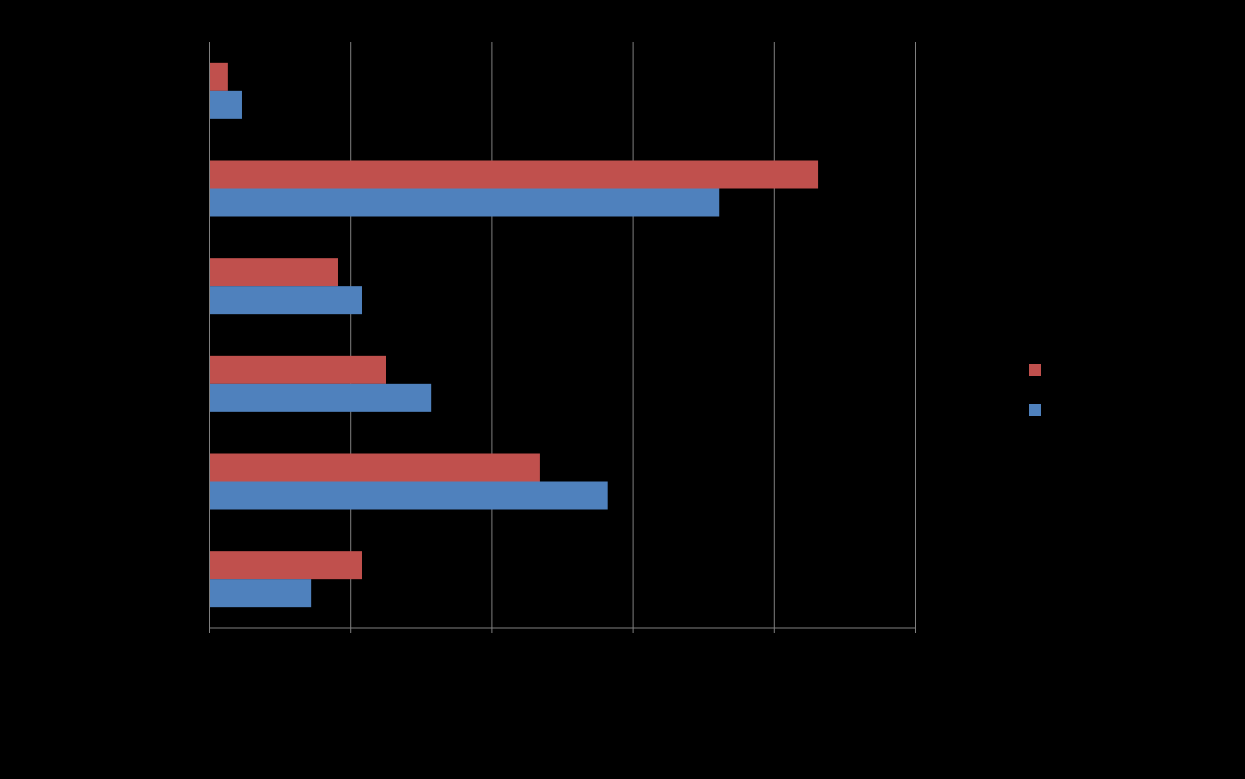 The height and width of the screenshot is (779, 1245). I want to click on legend-marker-series2, so click(1035, 410).